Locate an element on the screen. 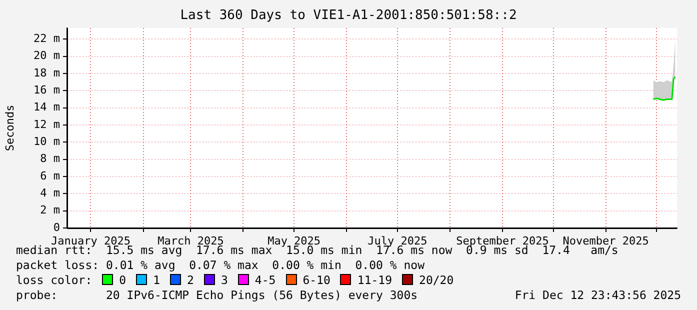 The height and width of the screenshot is (310, 697). y-tick-label: 6 m is located at coordinates (50, 175).